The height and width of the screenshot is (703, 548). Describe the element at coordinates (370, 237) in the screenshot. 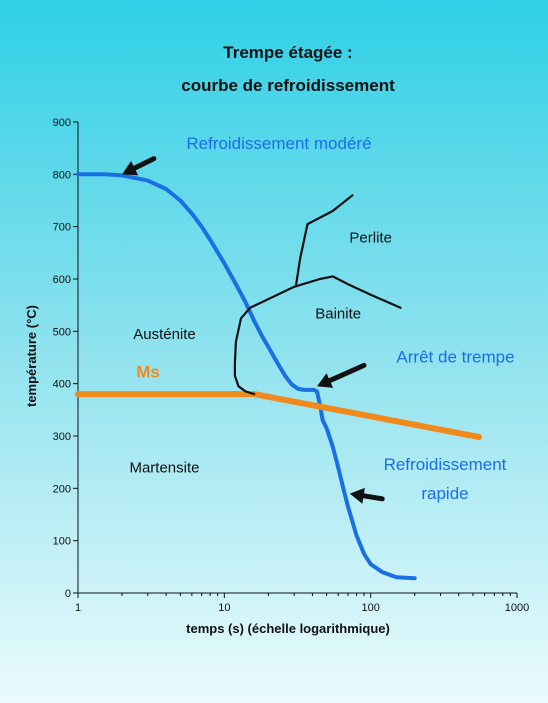

I see `region-label-perlite: Perlite` at that location.